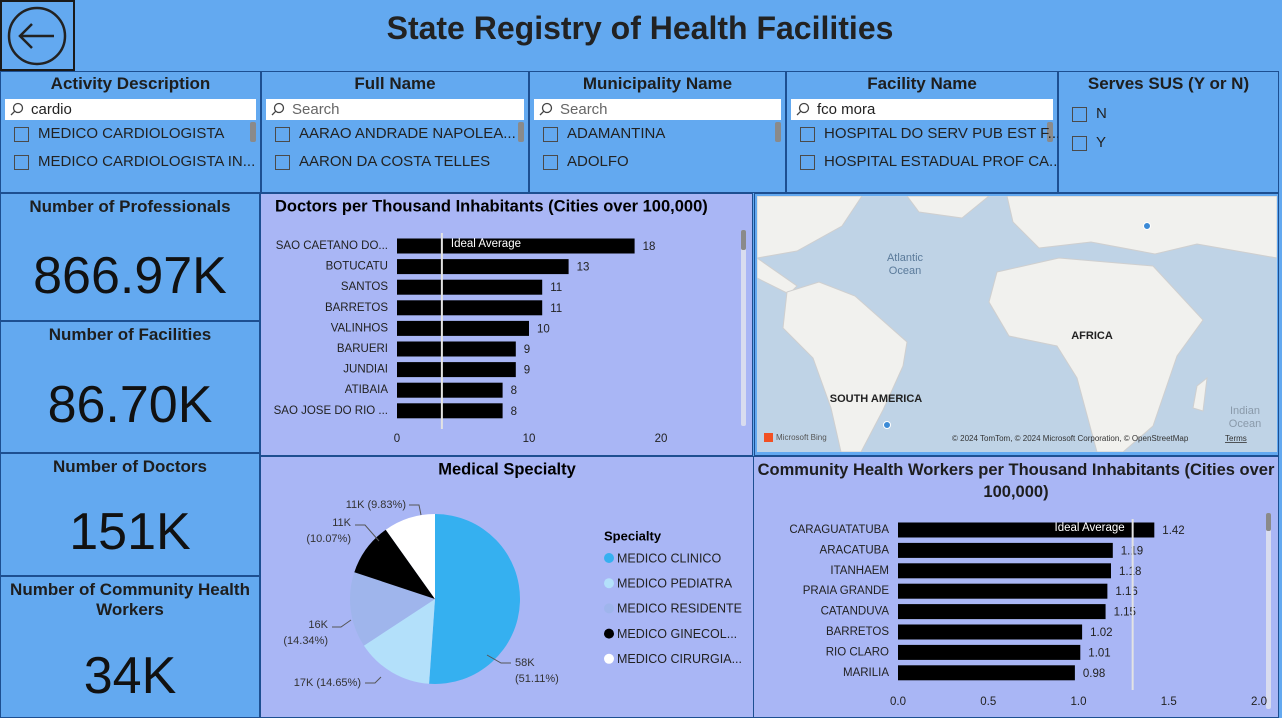 The image size is (1282, 718). What do you see at coordinates (415, 510) in the screenshot?
I see `leader-line` at bounding box center [415, 510].